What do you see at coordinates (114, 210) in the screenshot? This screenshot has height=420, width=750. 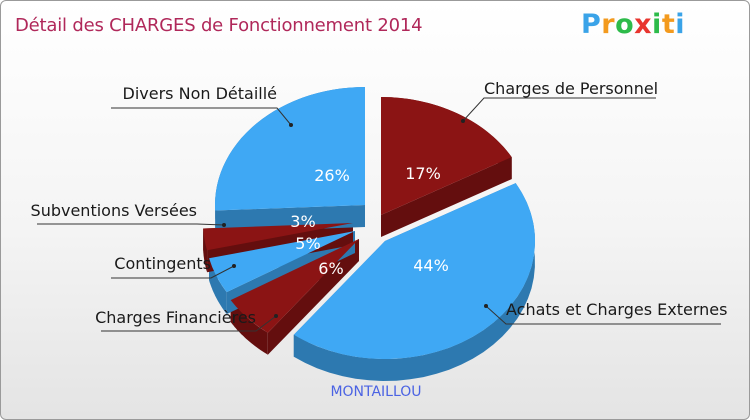 I see `slice-category-label: Subventions Versées` at bounding box center [114, 210].